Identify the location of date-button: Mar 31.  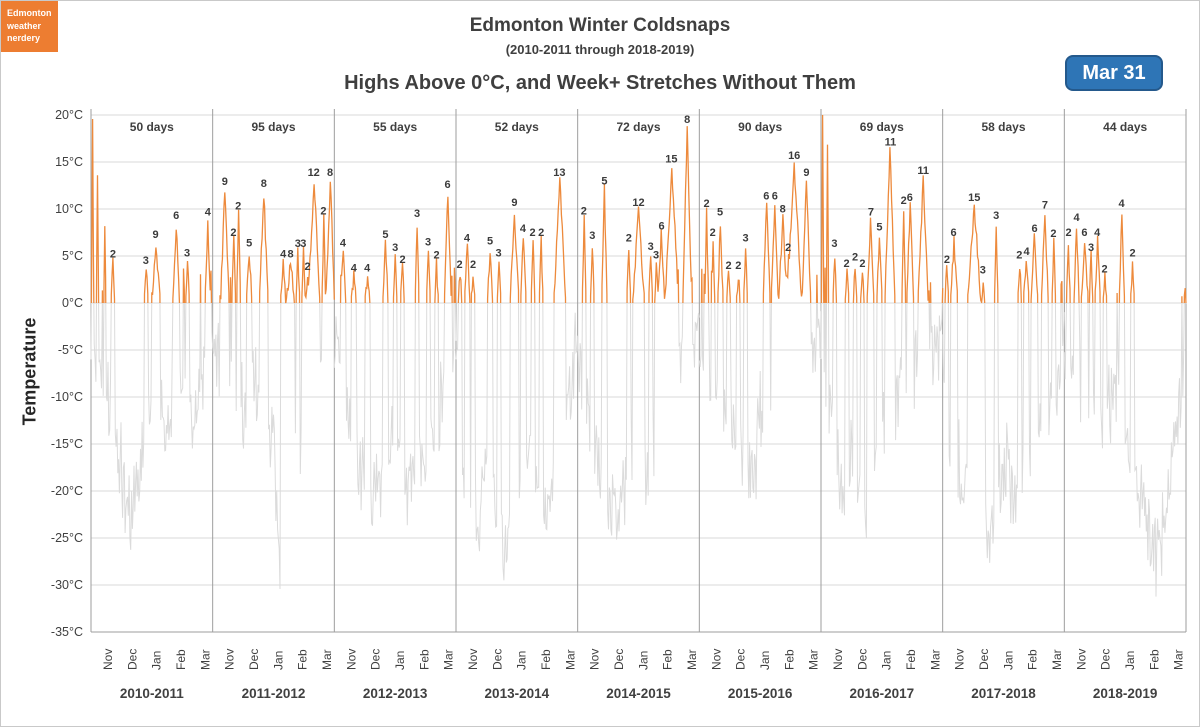
(1114, 73).